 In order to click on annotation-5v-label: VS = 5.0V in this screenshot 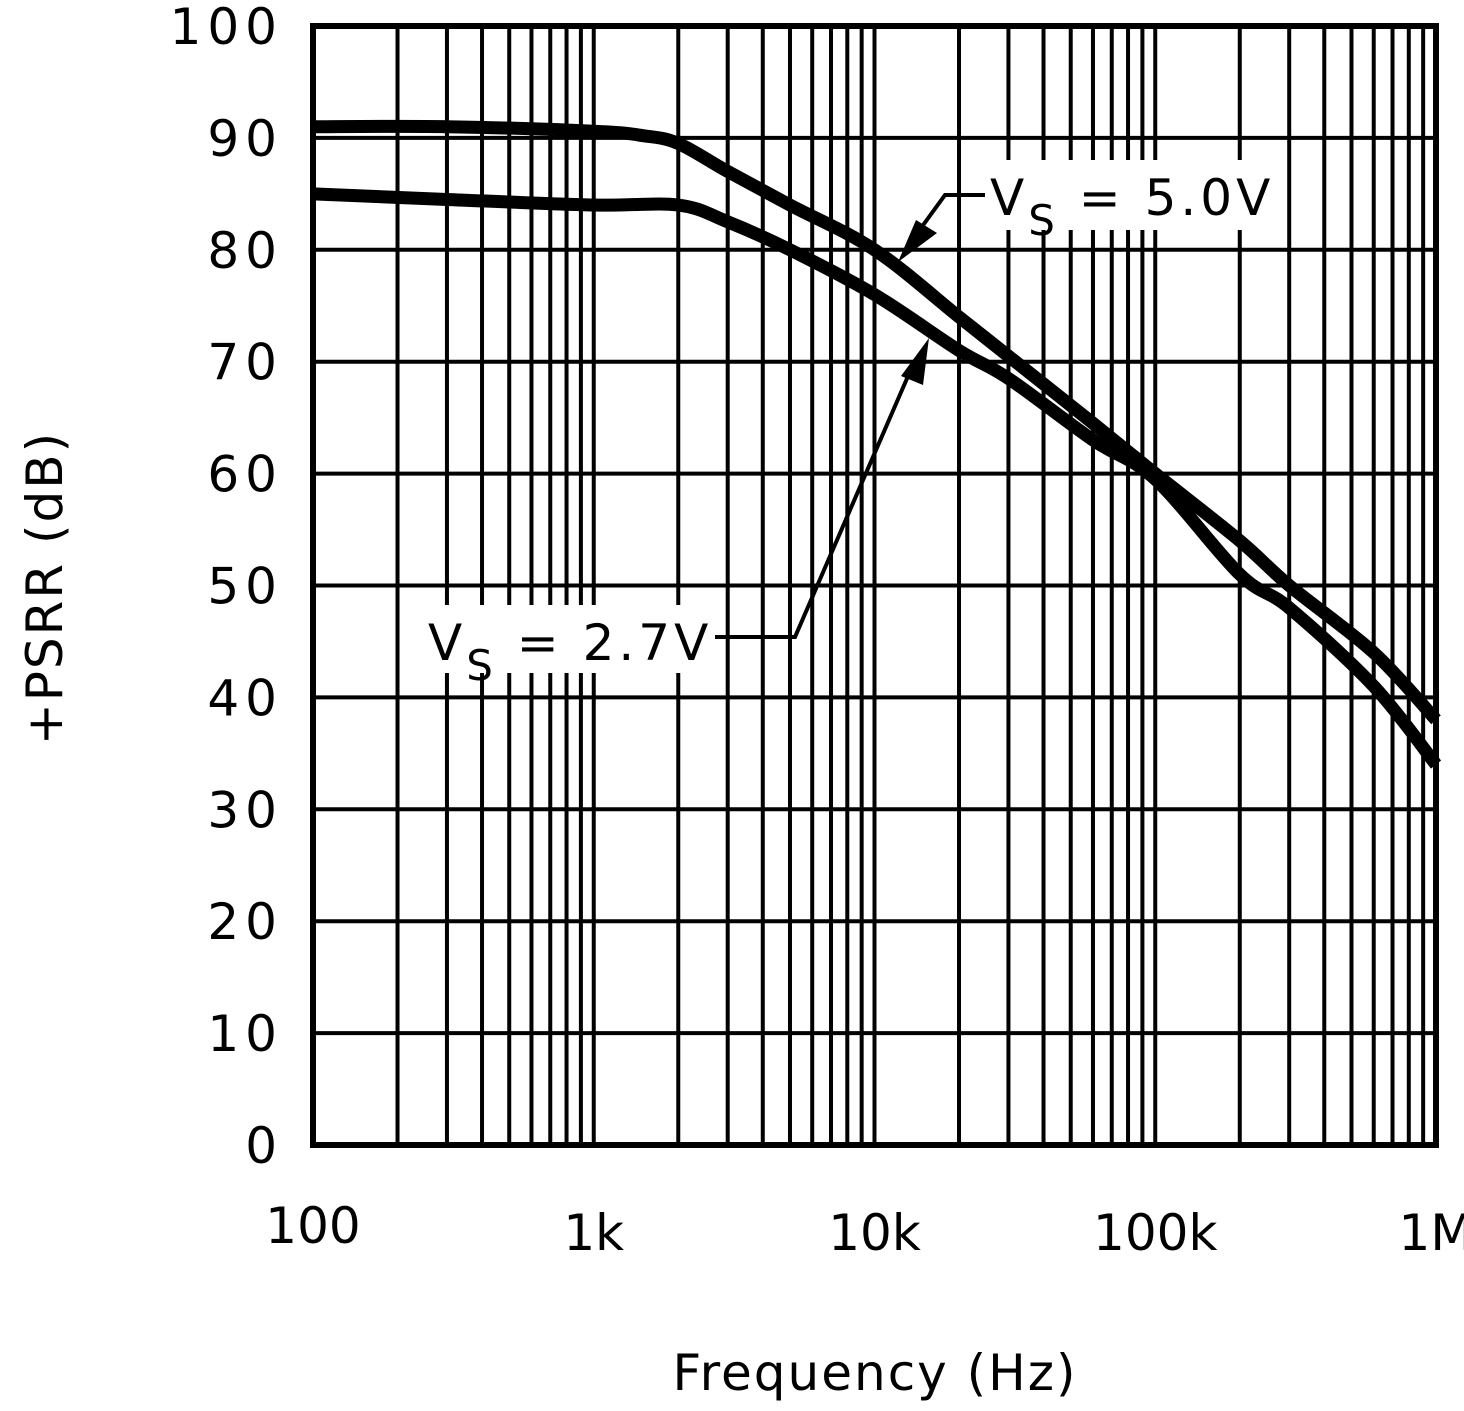, I will do `click(1132, 207)`.